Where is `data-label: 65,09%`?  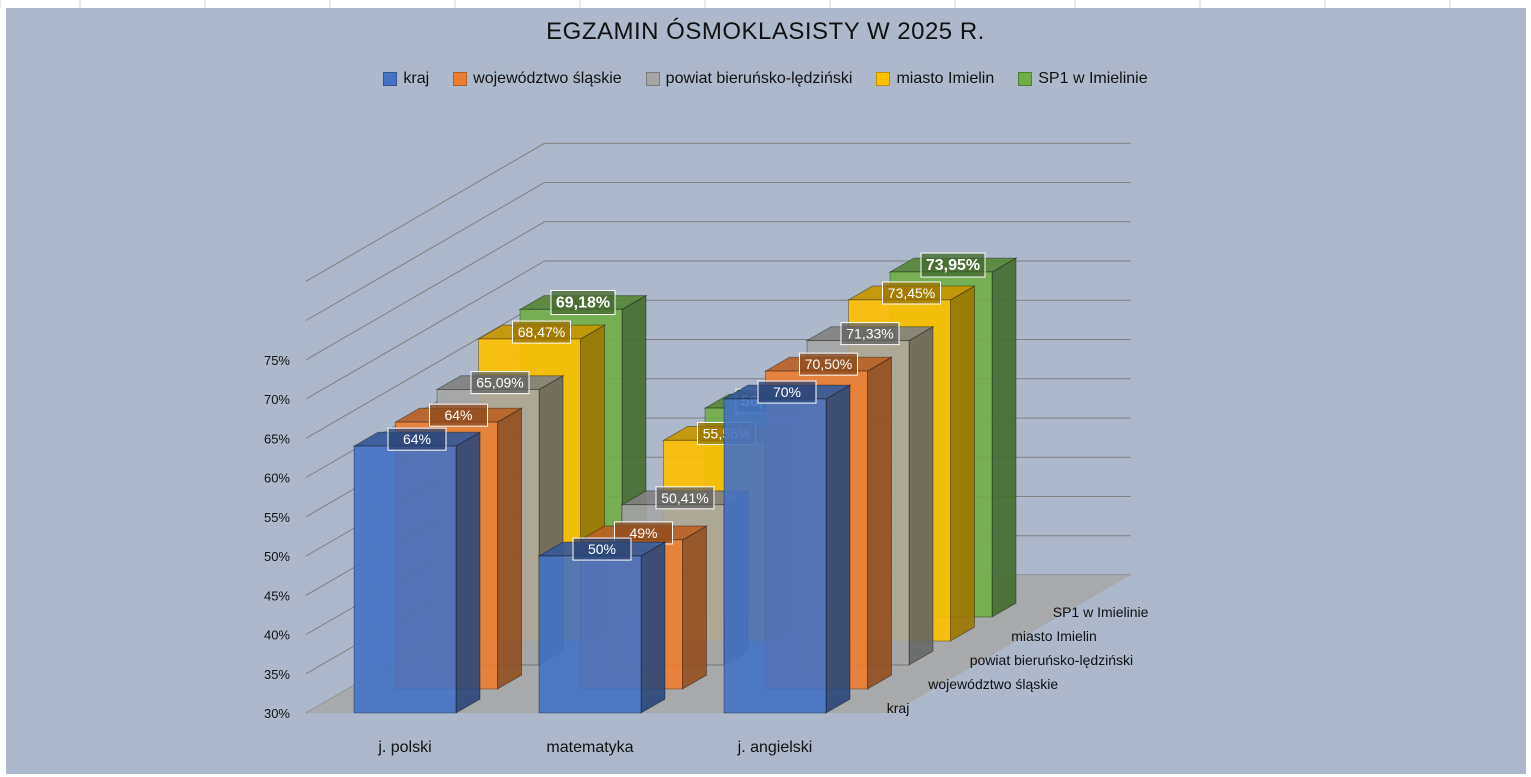 data-label: 65,09% is located at coordinates (500, 383).